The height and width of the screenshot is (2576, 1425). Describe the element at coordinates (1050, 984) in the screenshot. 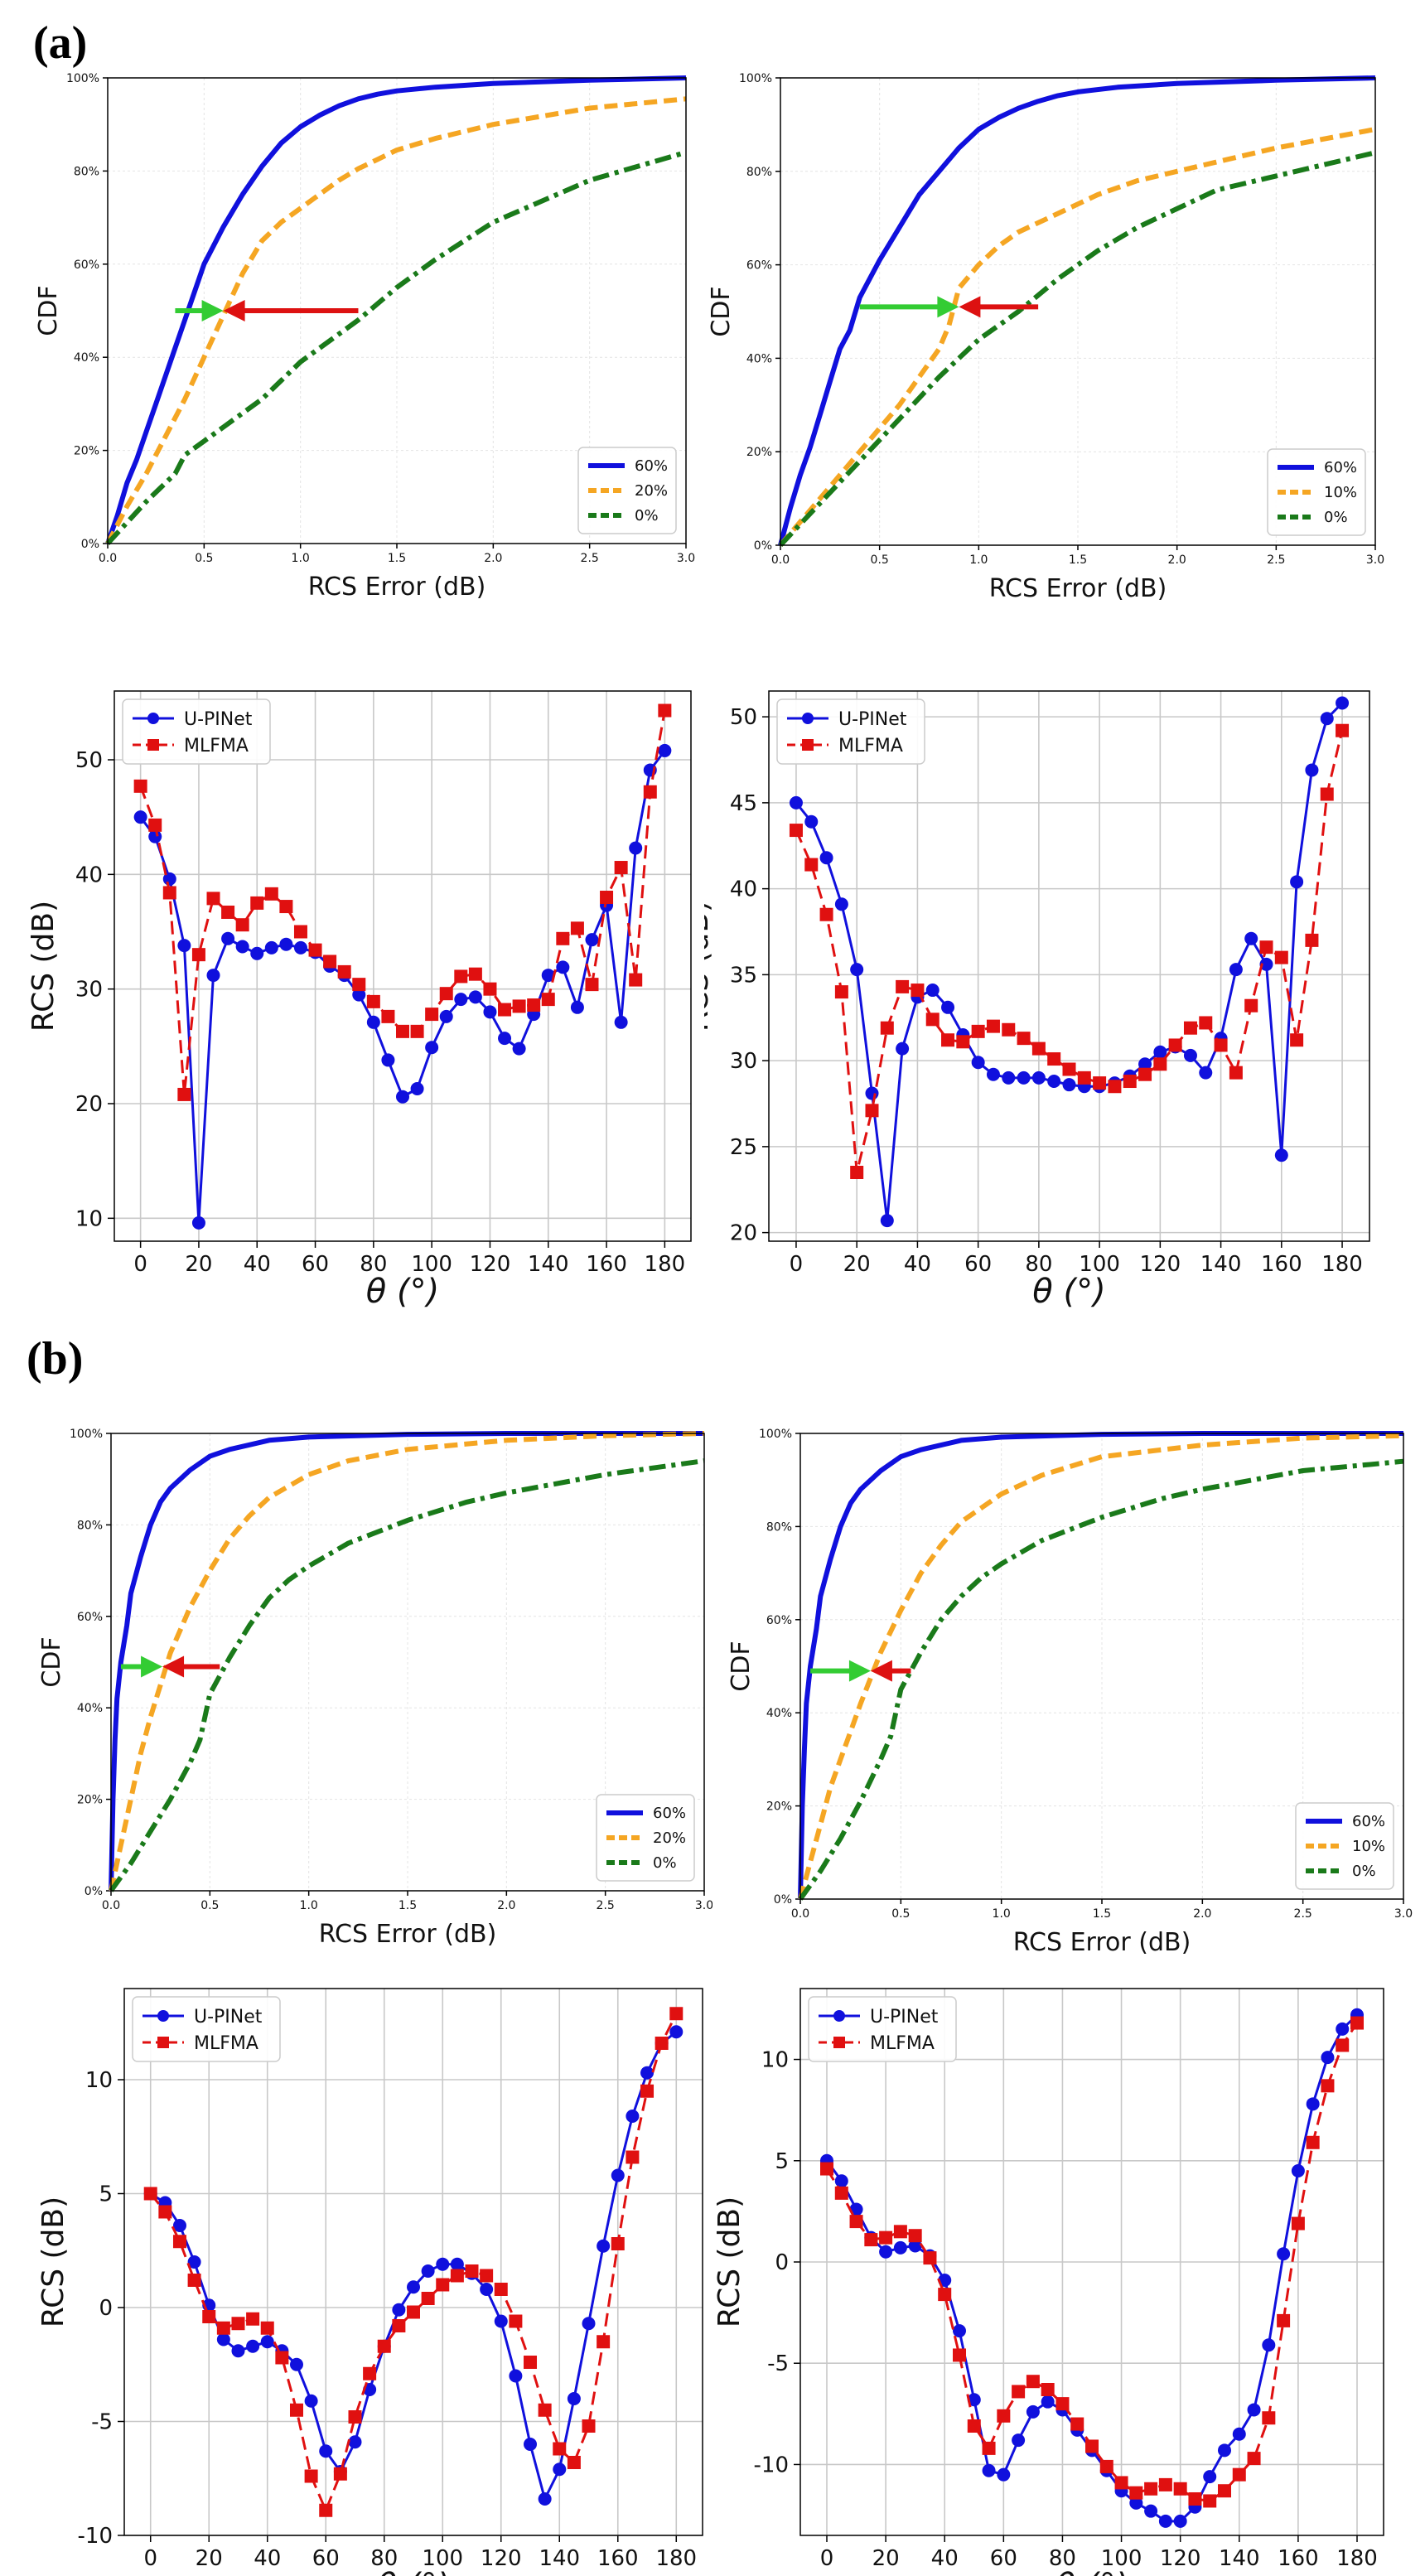

I see `plot-area: 0 20 40 60 80 100 120 140 160 180 20 25 30 35 40 45 50` at that location.